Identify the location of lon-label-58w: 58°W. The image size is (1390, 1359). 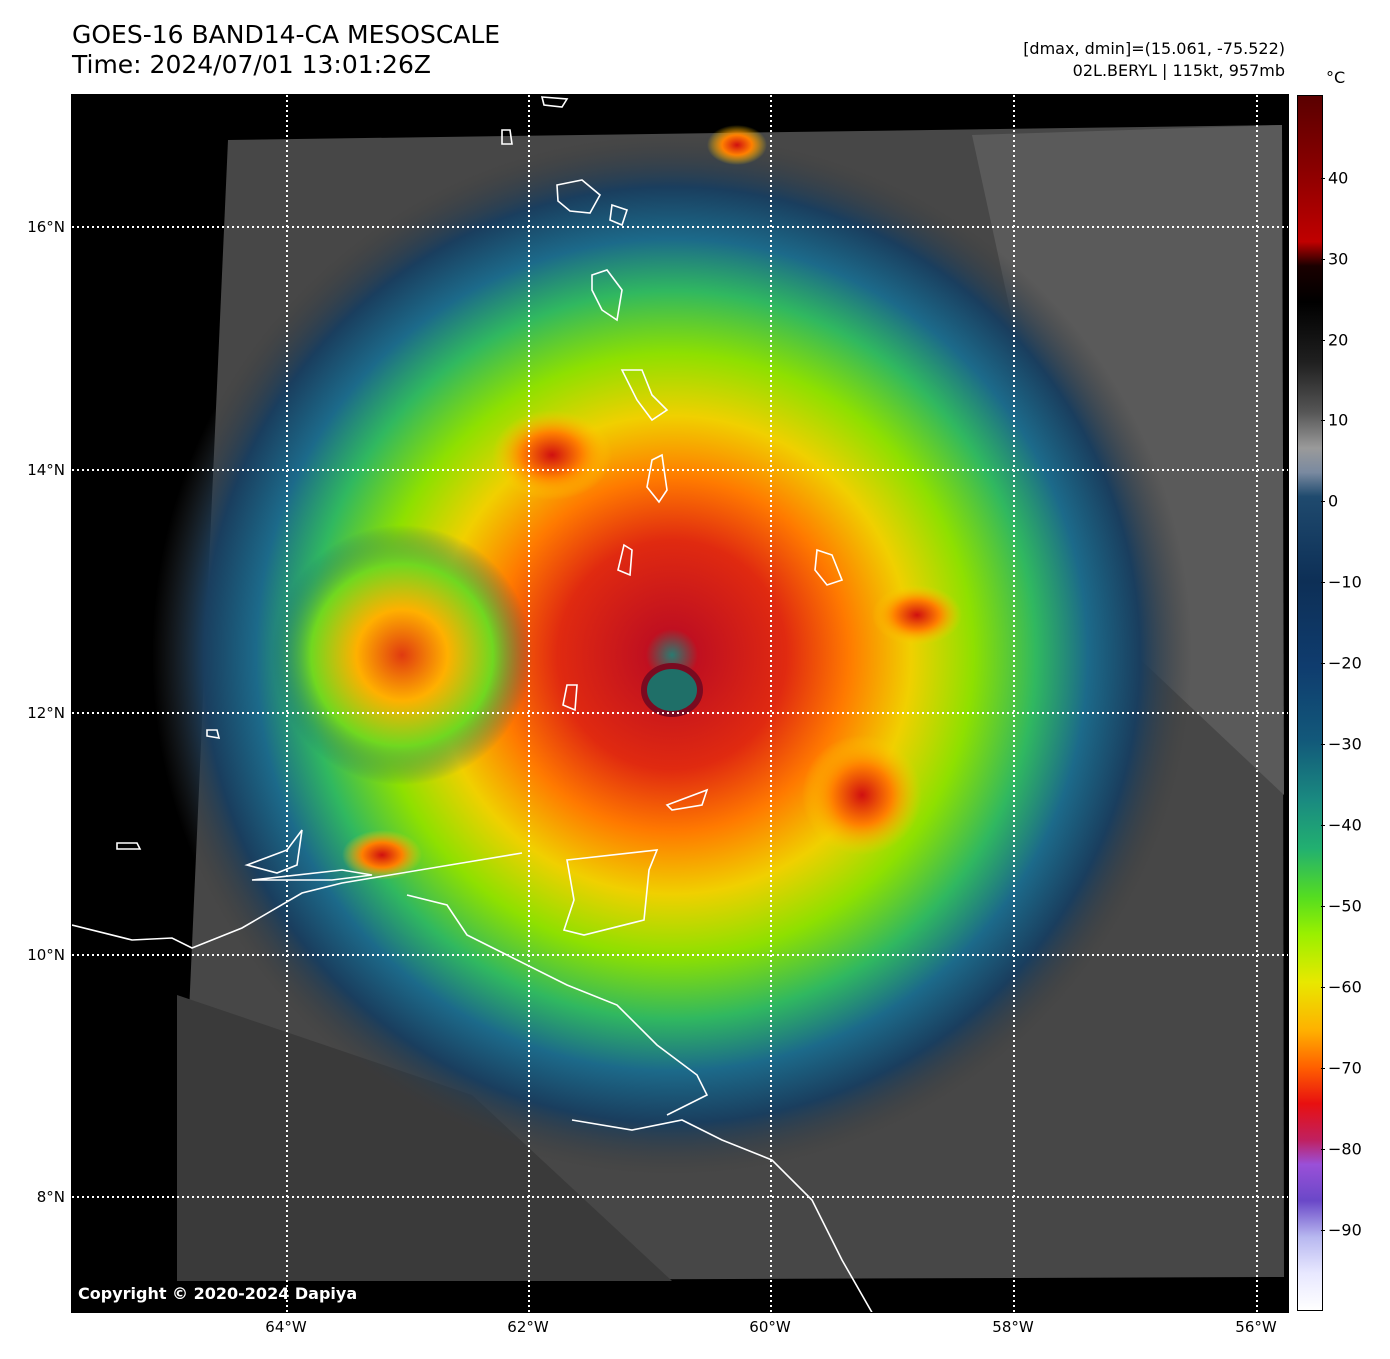
(1013, 1327).